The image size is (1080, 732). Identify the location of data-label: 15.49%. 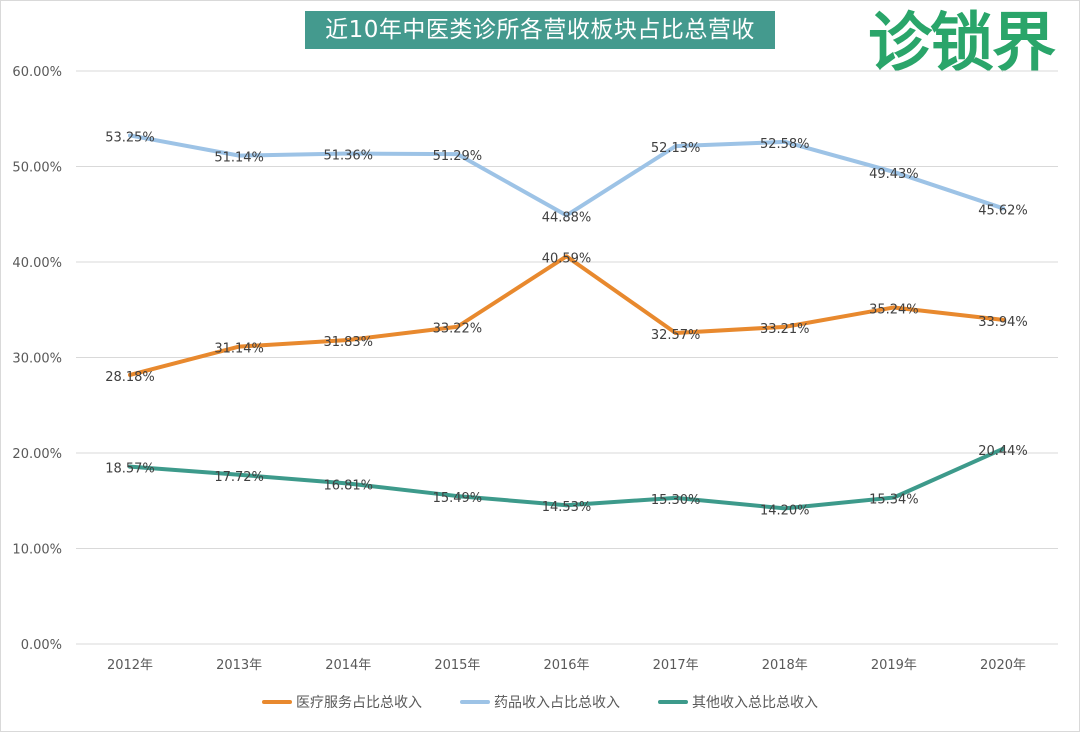
(458, 498).